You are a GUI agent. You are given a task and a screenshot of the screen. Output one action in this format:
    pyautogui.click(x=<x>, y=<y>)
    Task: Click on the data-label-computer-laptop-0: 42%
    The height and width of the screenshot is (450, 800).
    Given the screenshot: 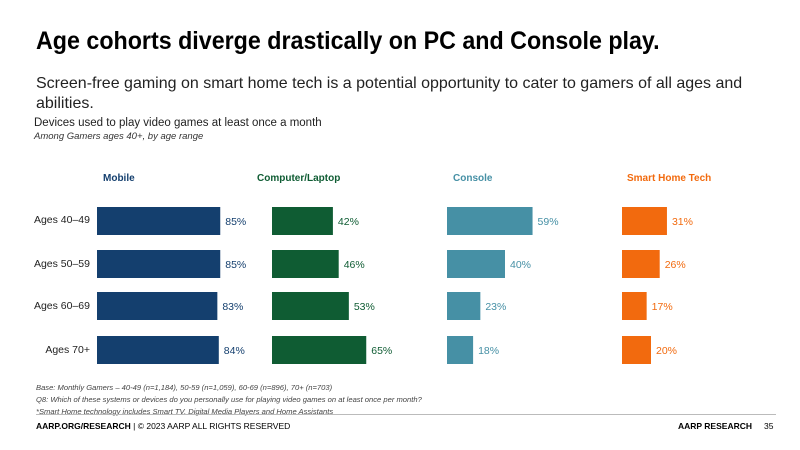 What is the action you would take?
    pyautogui.click(x=348, y=222)
    